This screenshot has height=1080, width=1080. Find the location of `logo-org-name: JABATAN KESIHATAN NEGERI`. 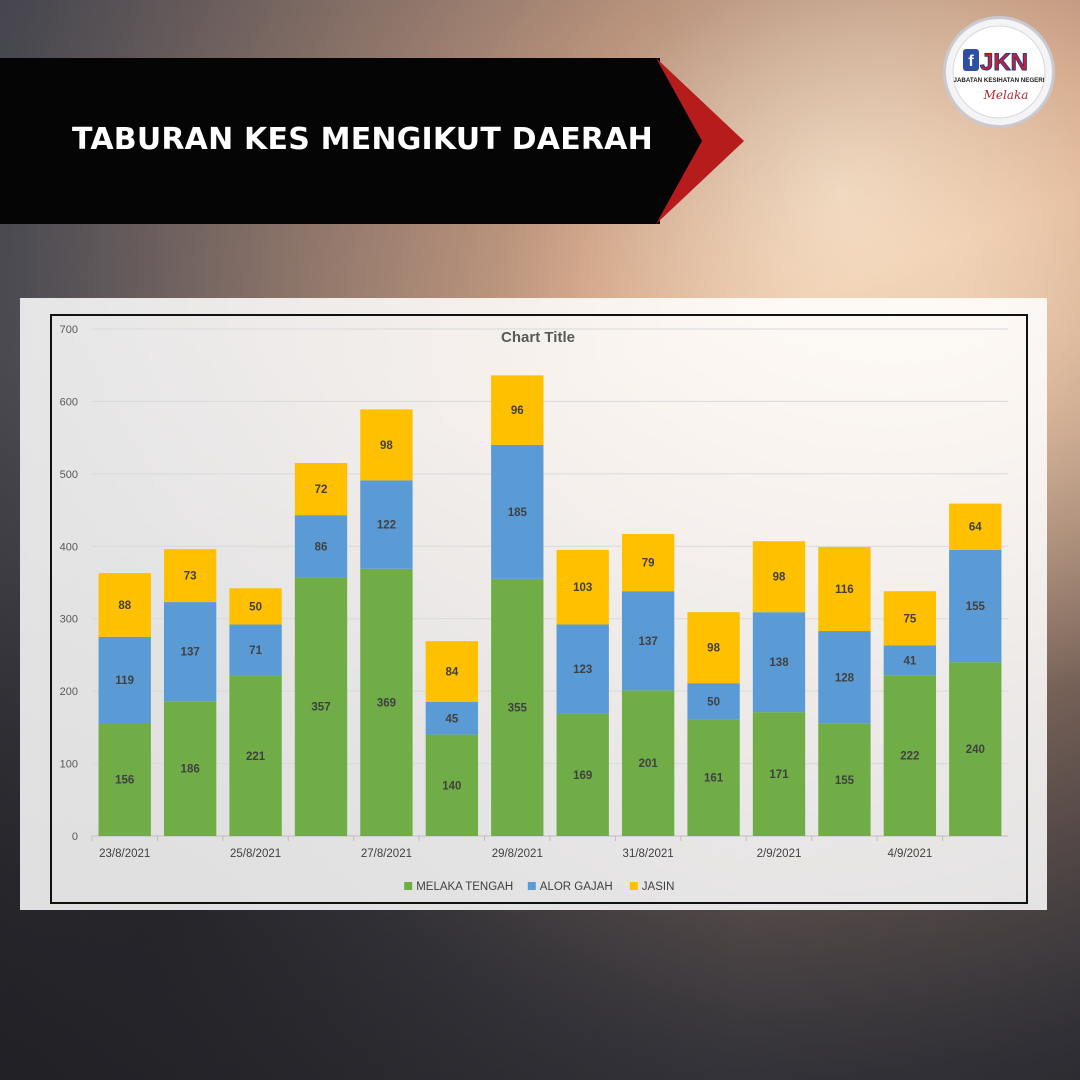

logo-org-name: JABATAN KESIHATAN NEGERI is located at coordinates (999, 80).